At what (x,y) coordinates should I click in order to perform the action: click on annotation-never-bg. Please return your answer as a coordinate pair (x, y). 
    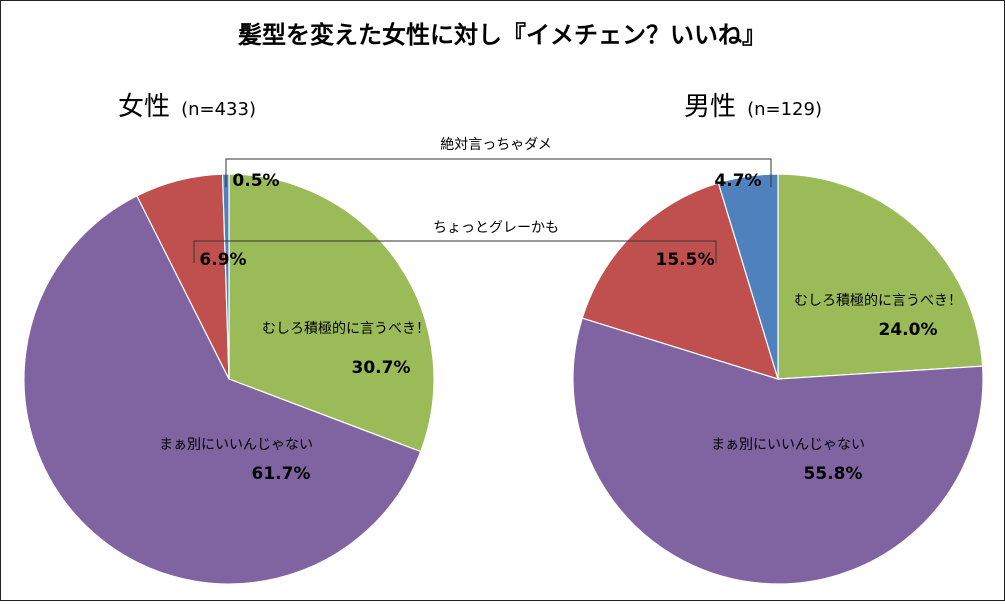
    Looking at the image, I should click on (496, 143).